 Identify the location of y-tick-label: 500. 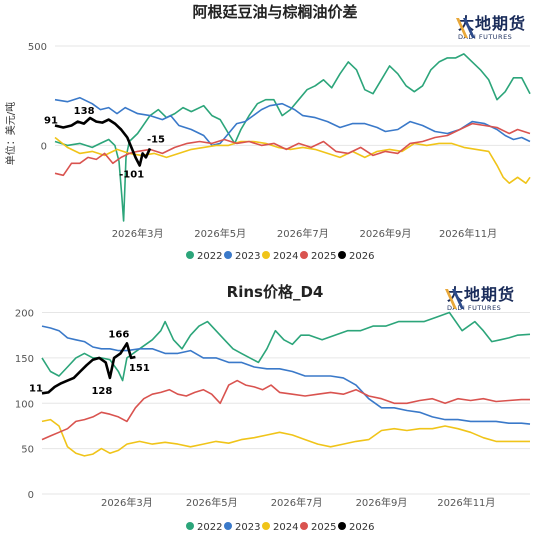
(37, 47).